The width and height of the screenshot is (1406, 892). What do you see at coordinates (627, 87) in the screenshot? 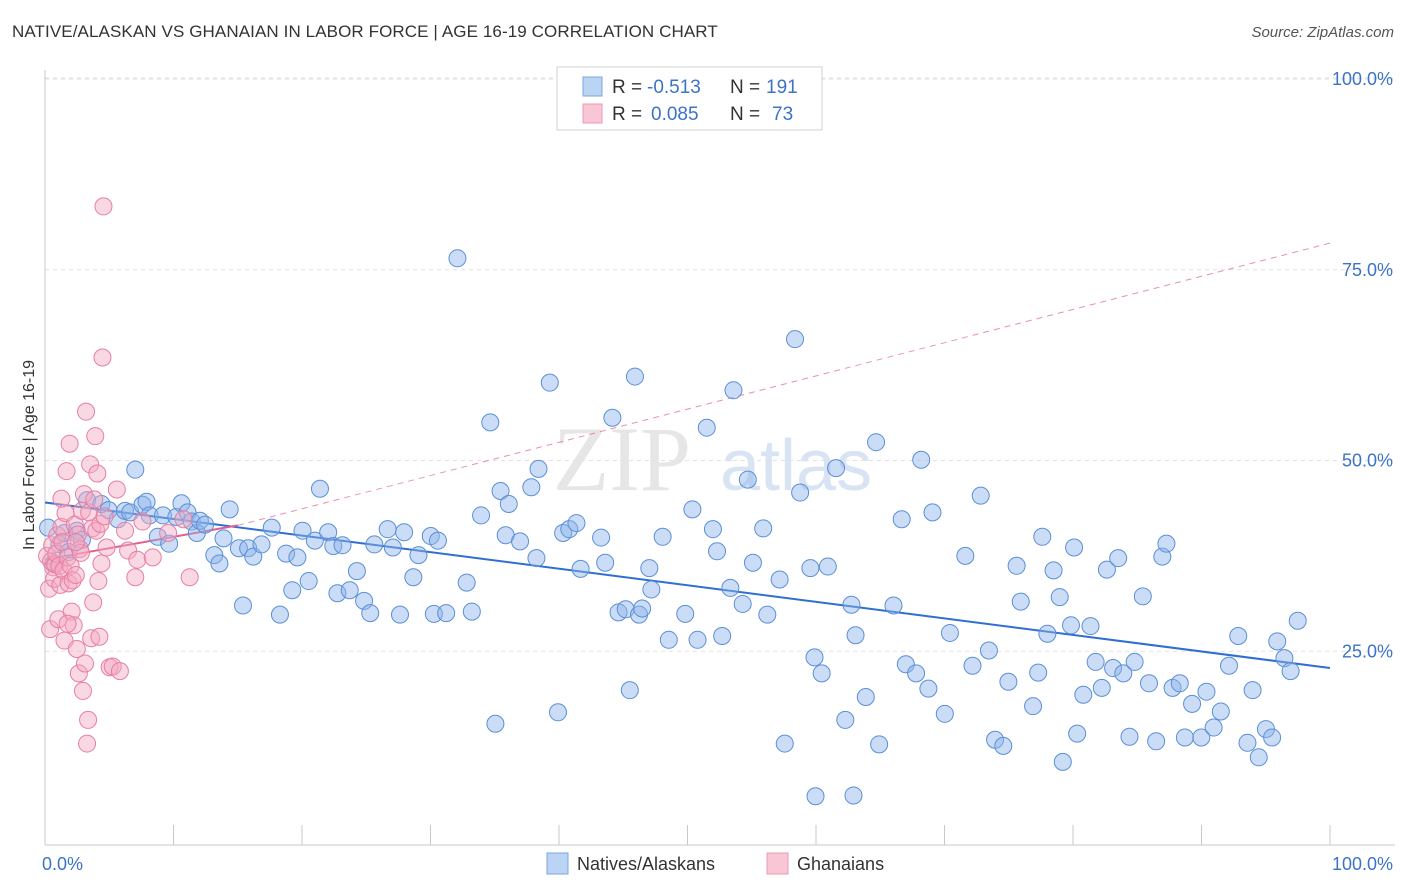
I see `legend-r-label-1: R =` at bounding box center [627, 87].